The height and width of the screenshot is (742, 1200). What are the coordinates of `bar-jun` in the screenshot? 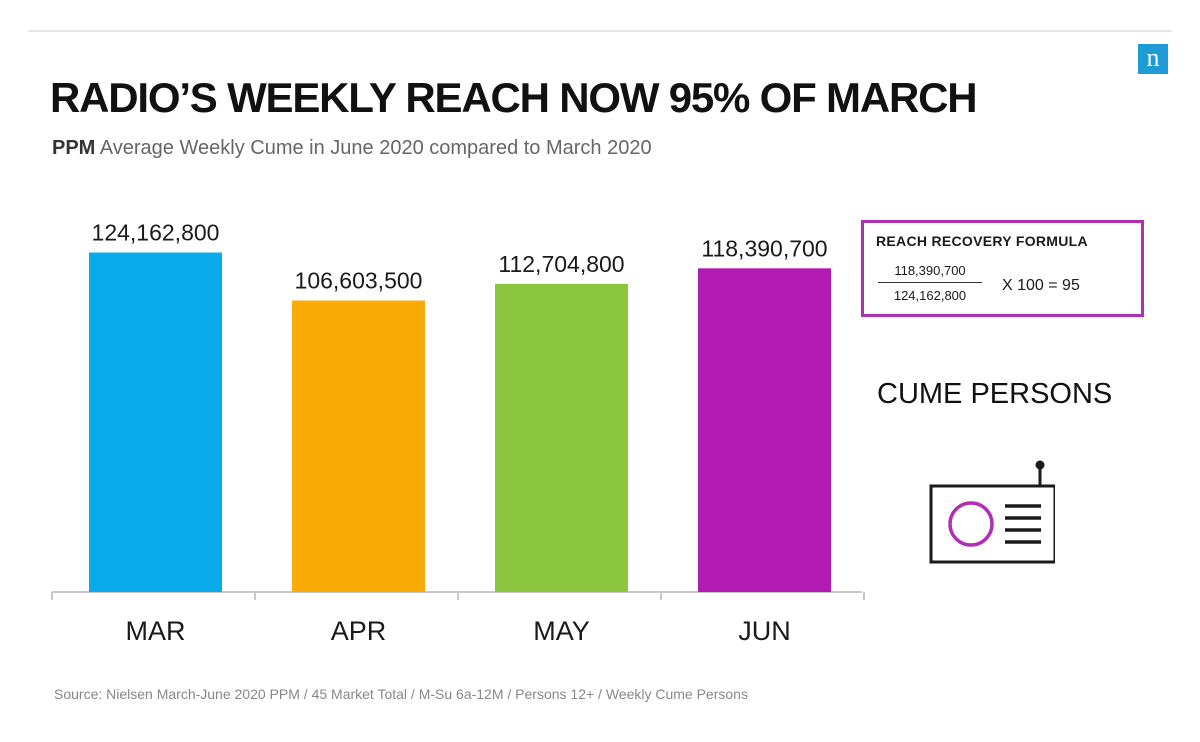 It's located at (764, 430).